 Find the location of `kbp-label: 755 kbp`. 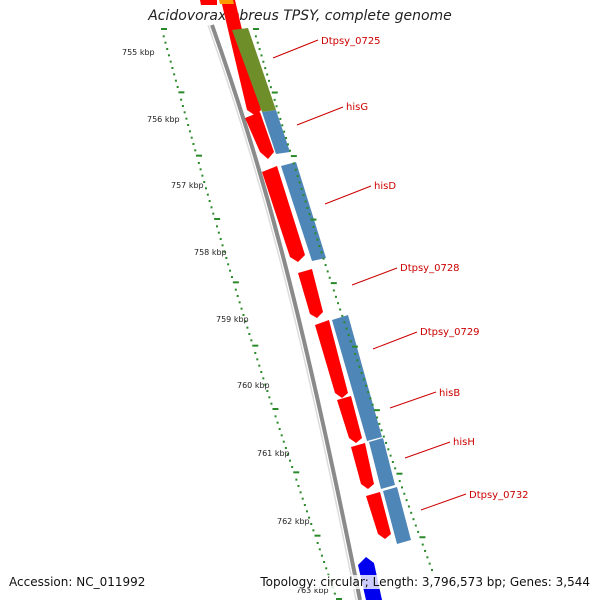

kbp-label: 755 kbp is located at coordinates (138, 52).